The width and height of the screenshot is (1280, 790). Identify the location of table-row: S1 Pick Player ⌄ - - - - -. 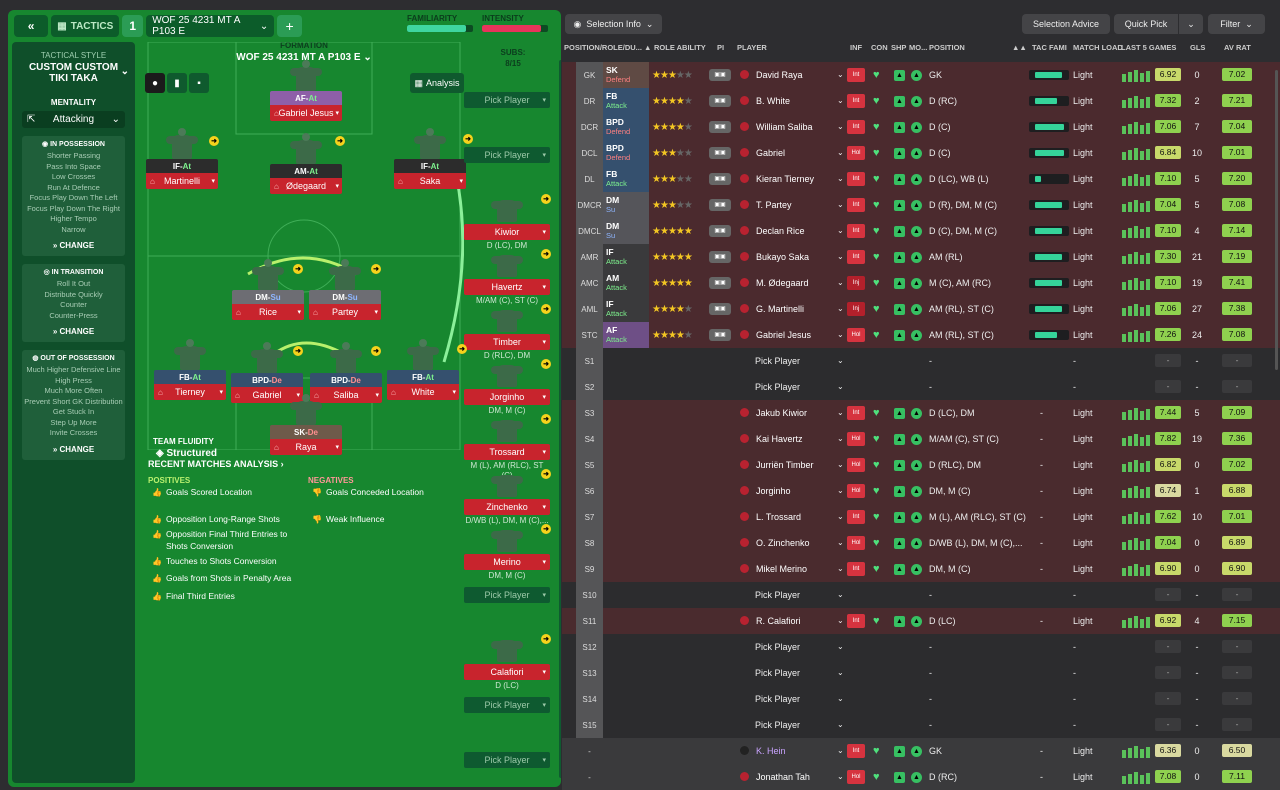
(921, 361).